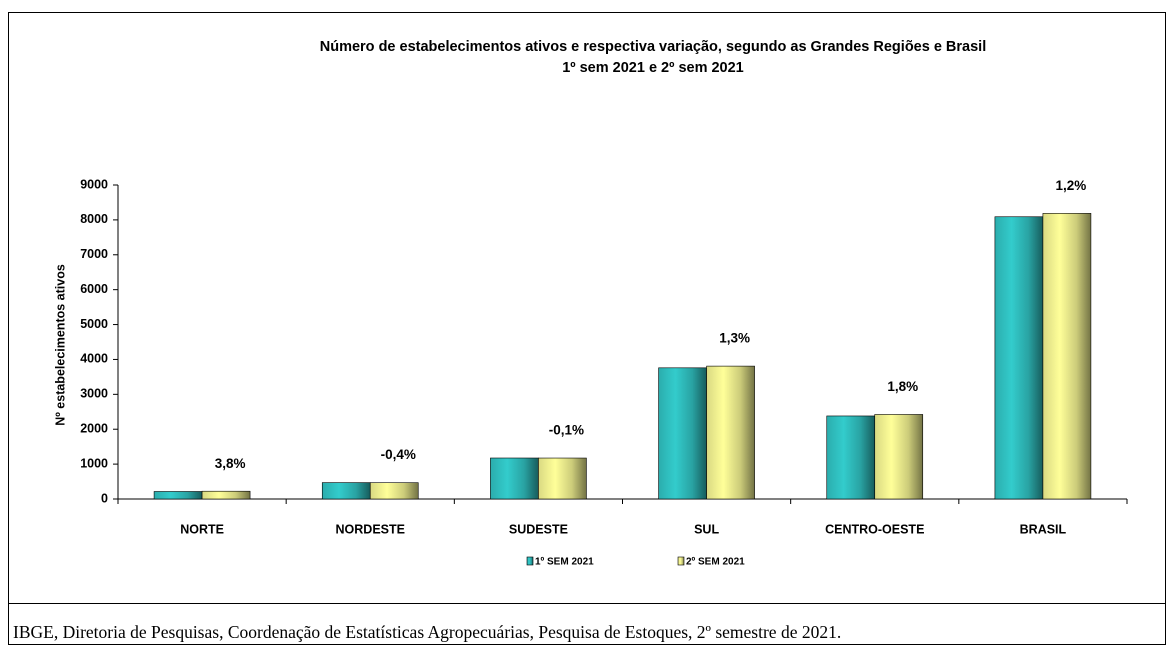  I want to click on y-tick-label: 3000, so click(94, 394).